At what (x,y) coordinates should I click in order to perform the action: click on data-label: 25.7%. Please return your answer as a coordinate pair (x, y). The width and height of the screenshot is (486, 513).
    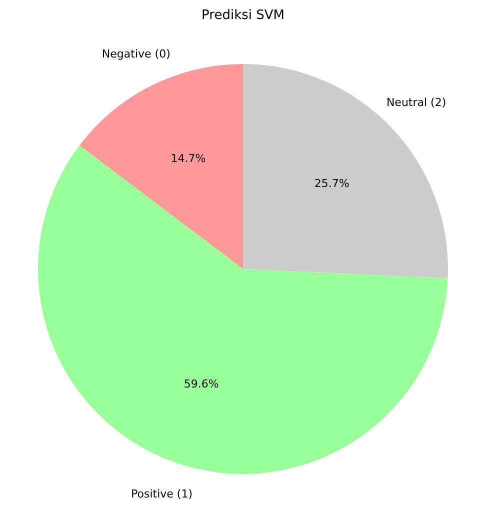
    Looking at the image, I should click on (332, 183).